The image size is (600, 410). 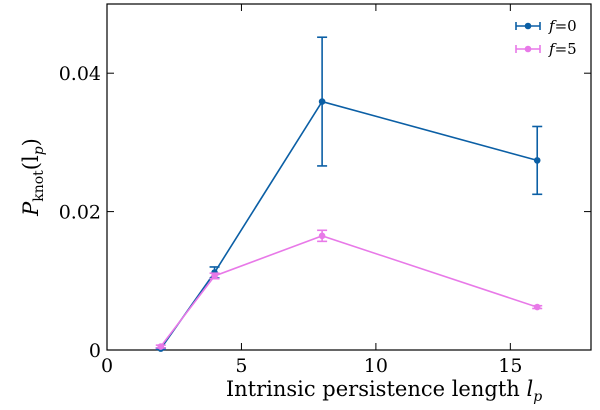 I want to click on y-axis-label-arg-close: ), so click(x=31, y=142).